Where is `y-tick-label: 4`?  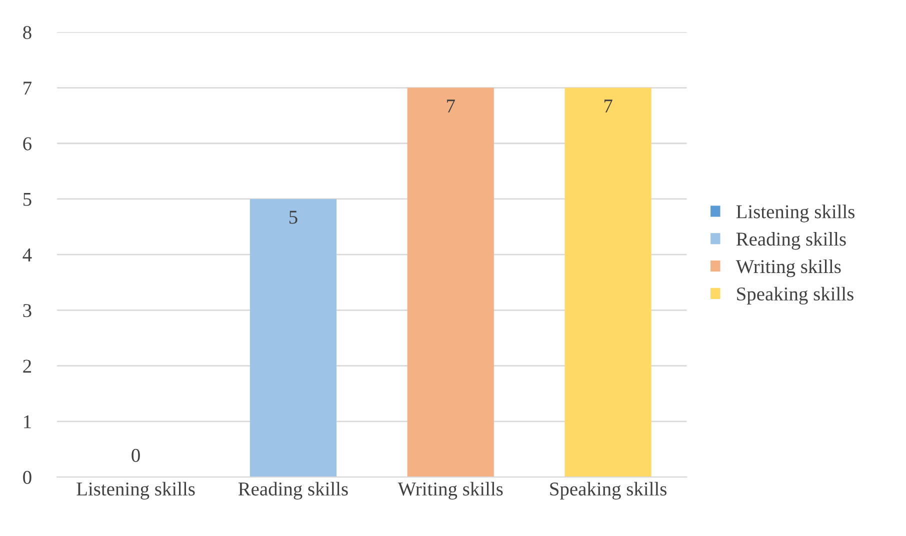
y-tick-label: 4 is located at coordinates (27, 255).